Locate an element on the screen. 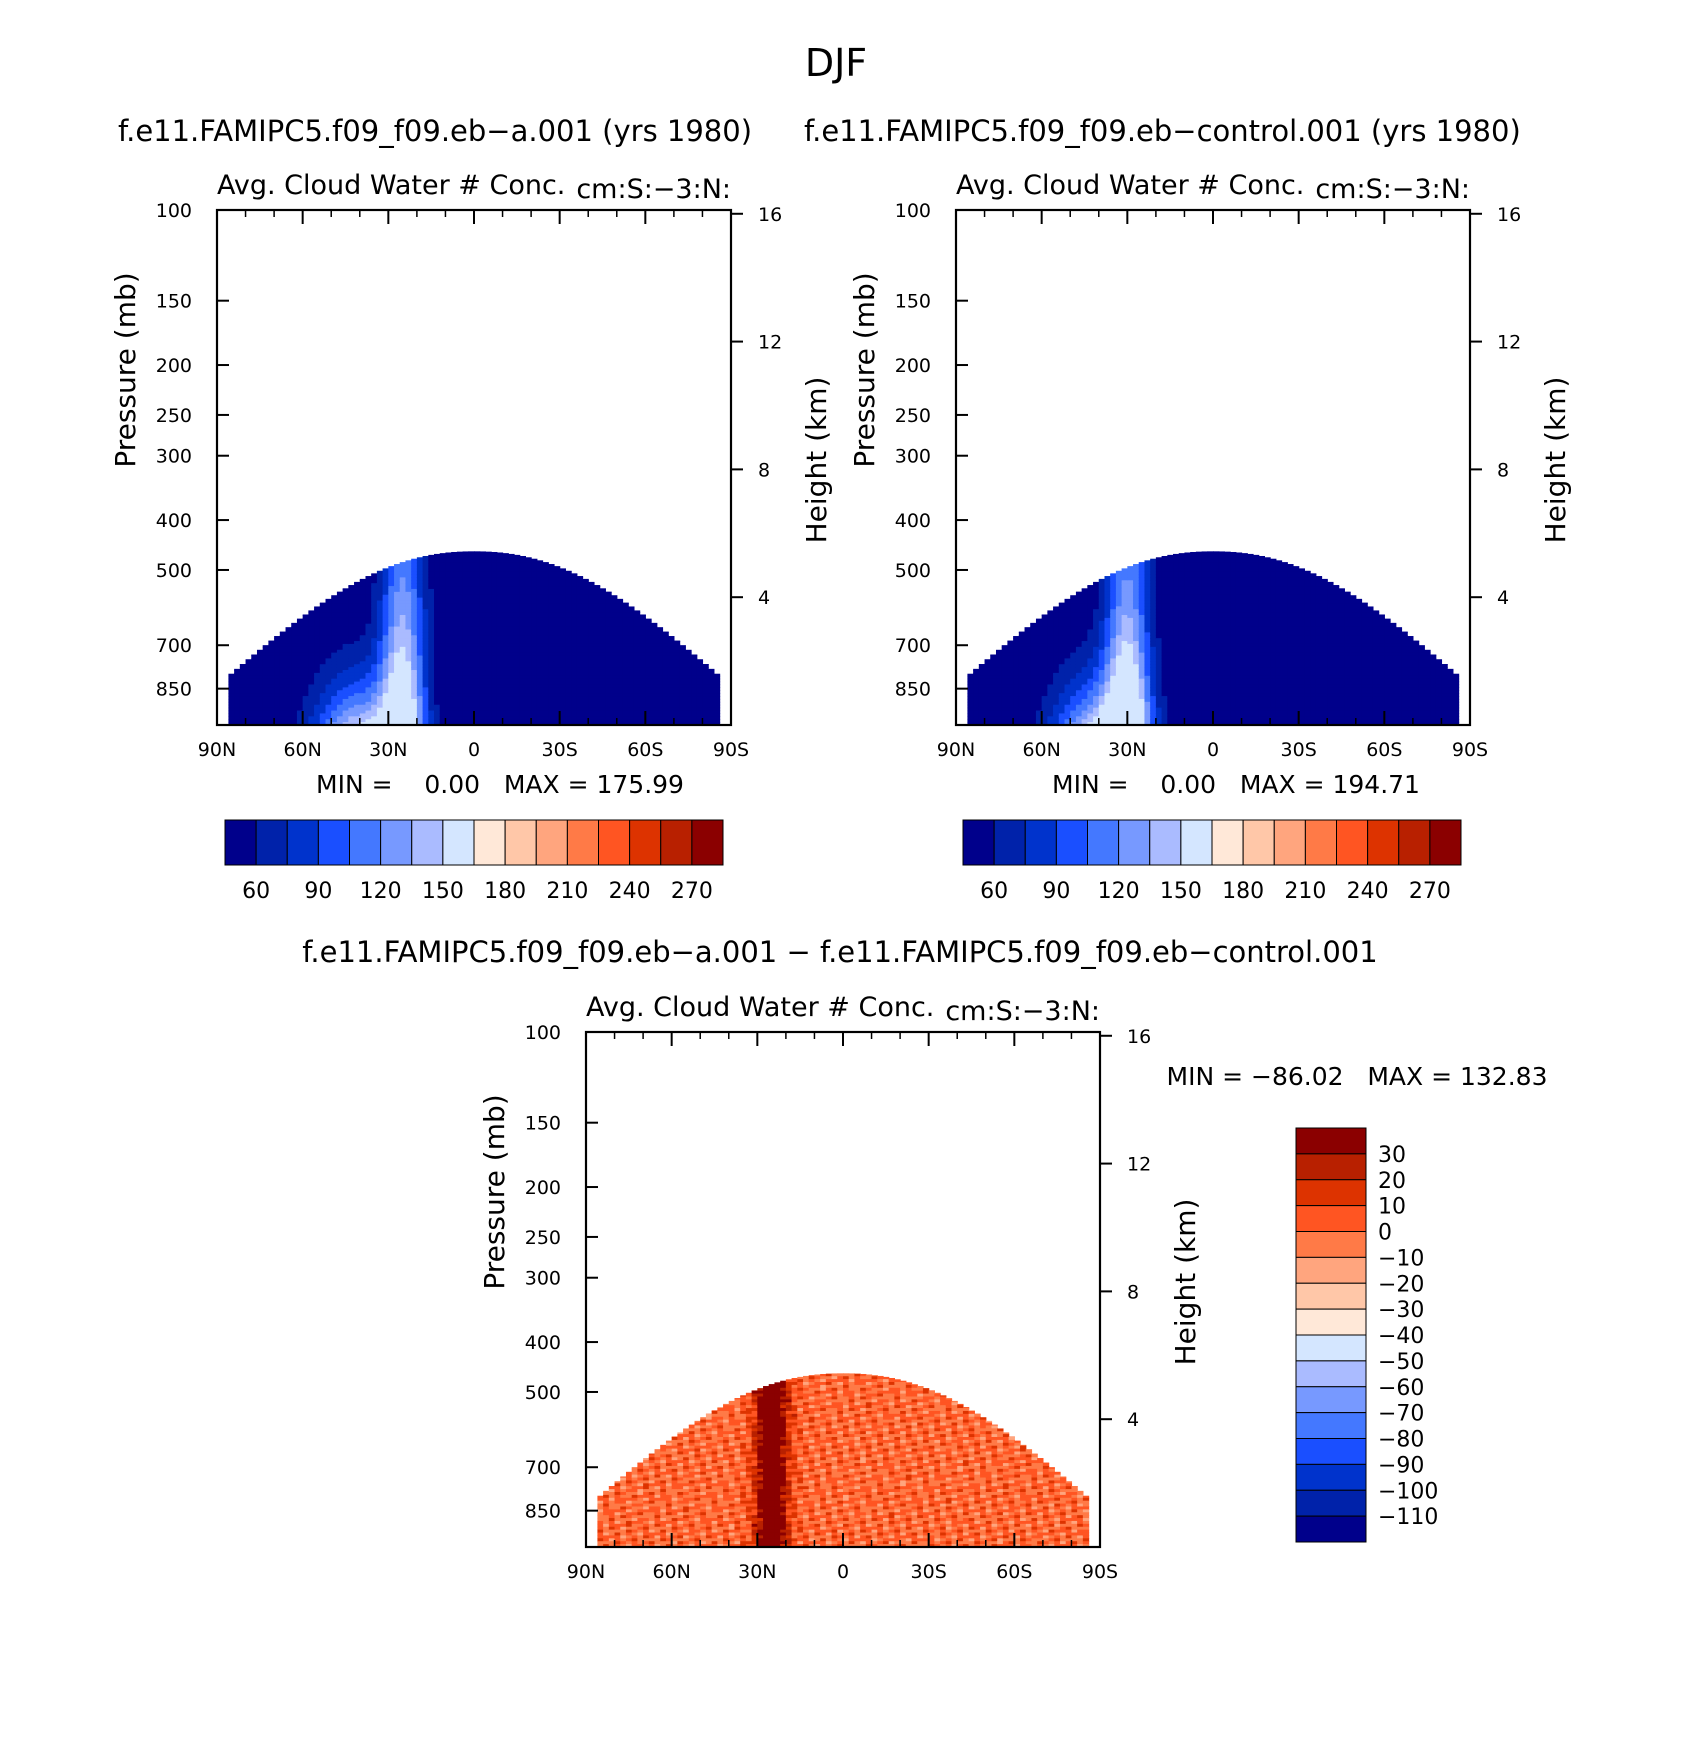 This screenshot has width=1705, height=1747. diff-units: cm:S:−3:N: is located at coordinates (1022, 1011).